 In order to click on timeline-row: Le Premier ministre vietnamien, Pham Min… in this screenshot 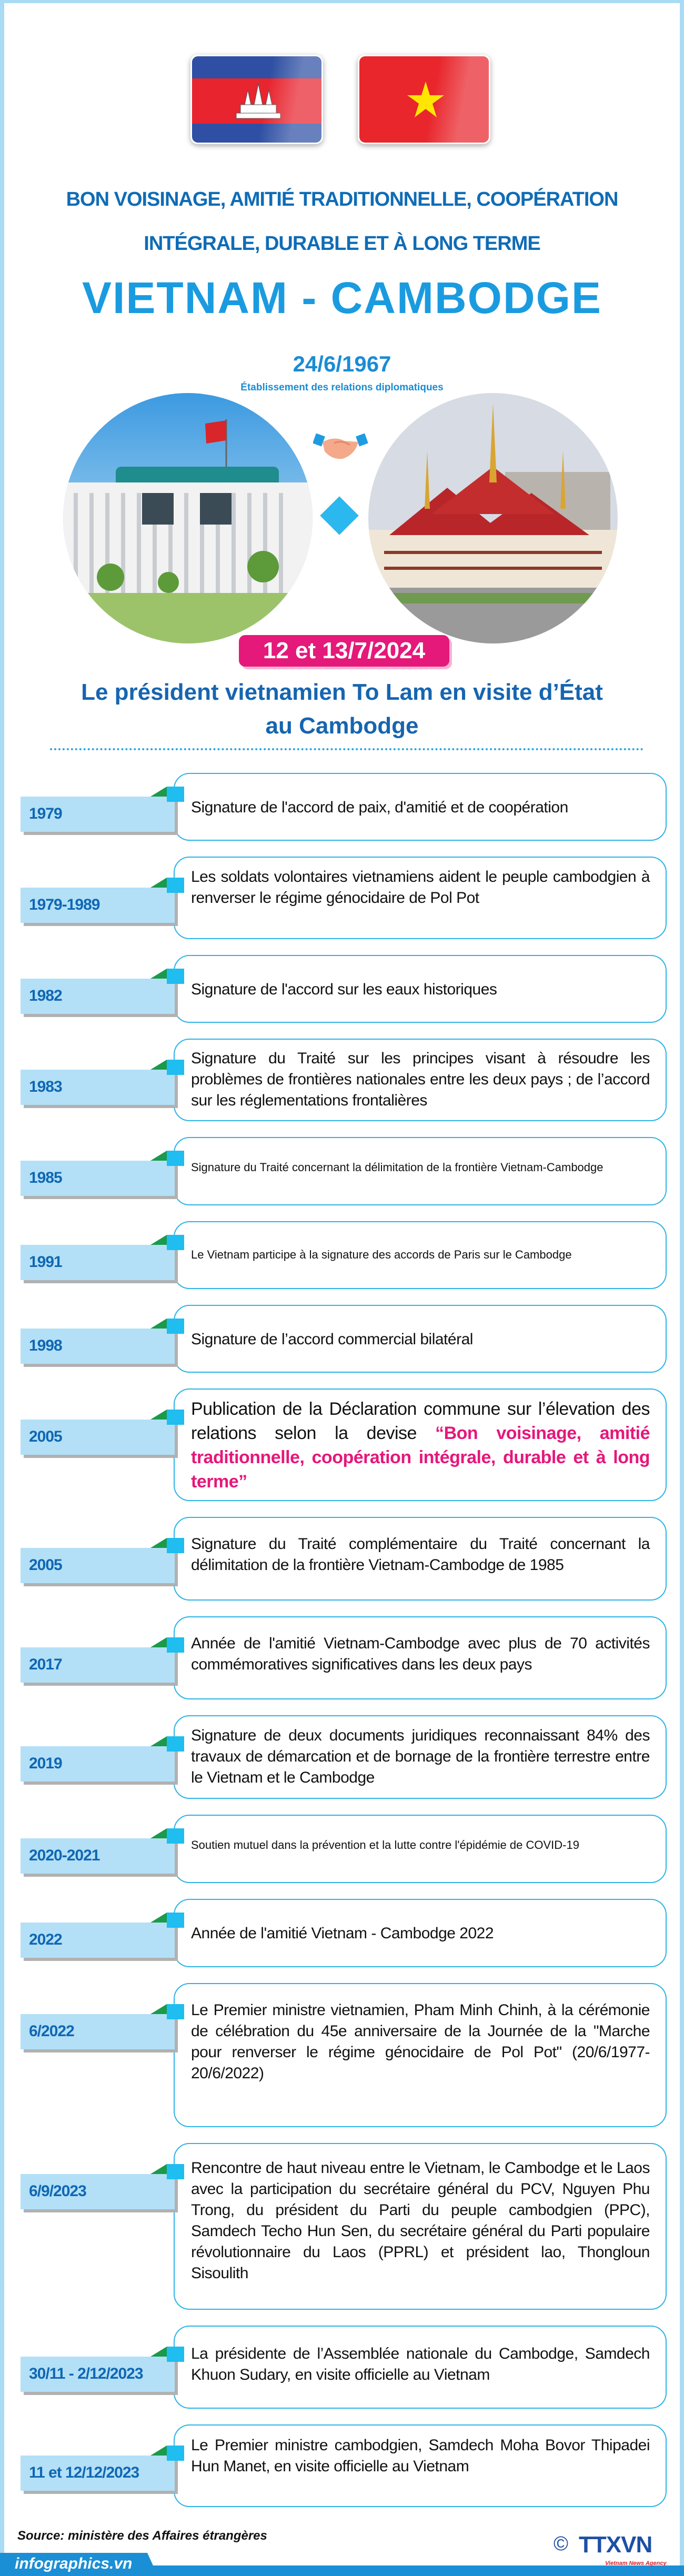, I will do `click(342, 2055)`.